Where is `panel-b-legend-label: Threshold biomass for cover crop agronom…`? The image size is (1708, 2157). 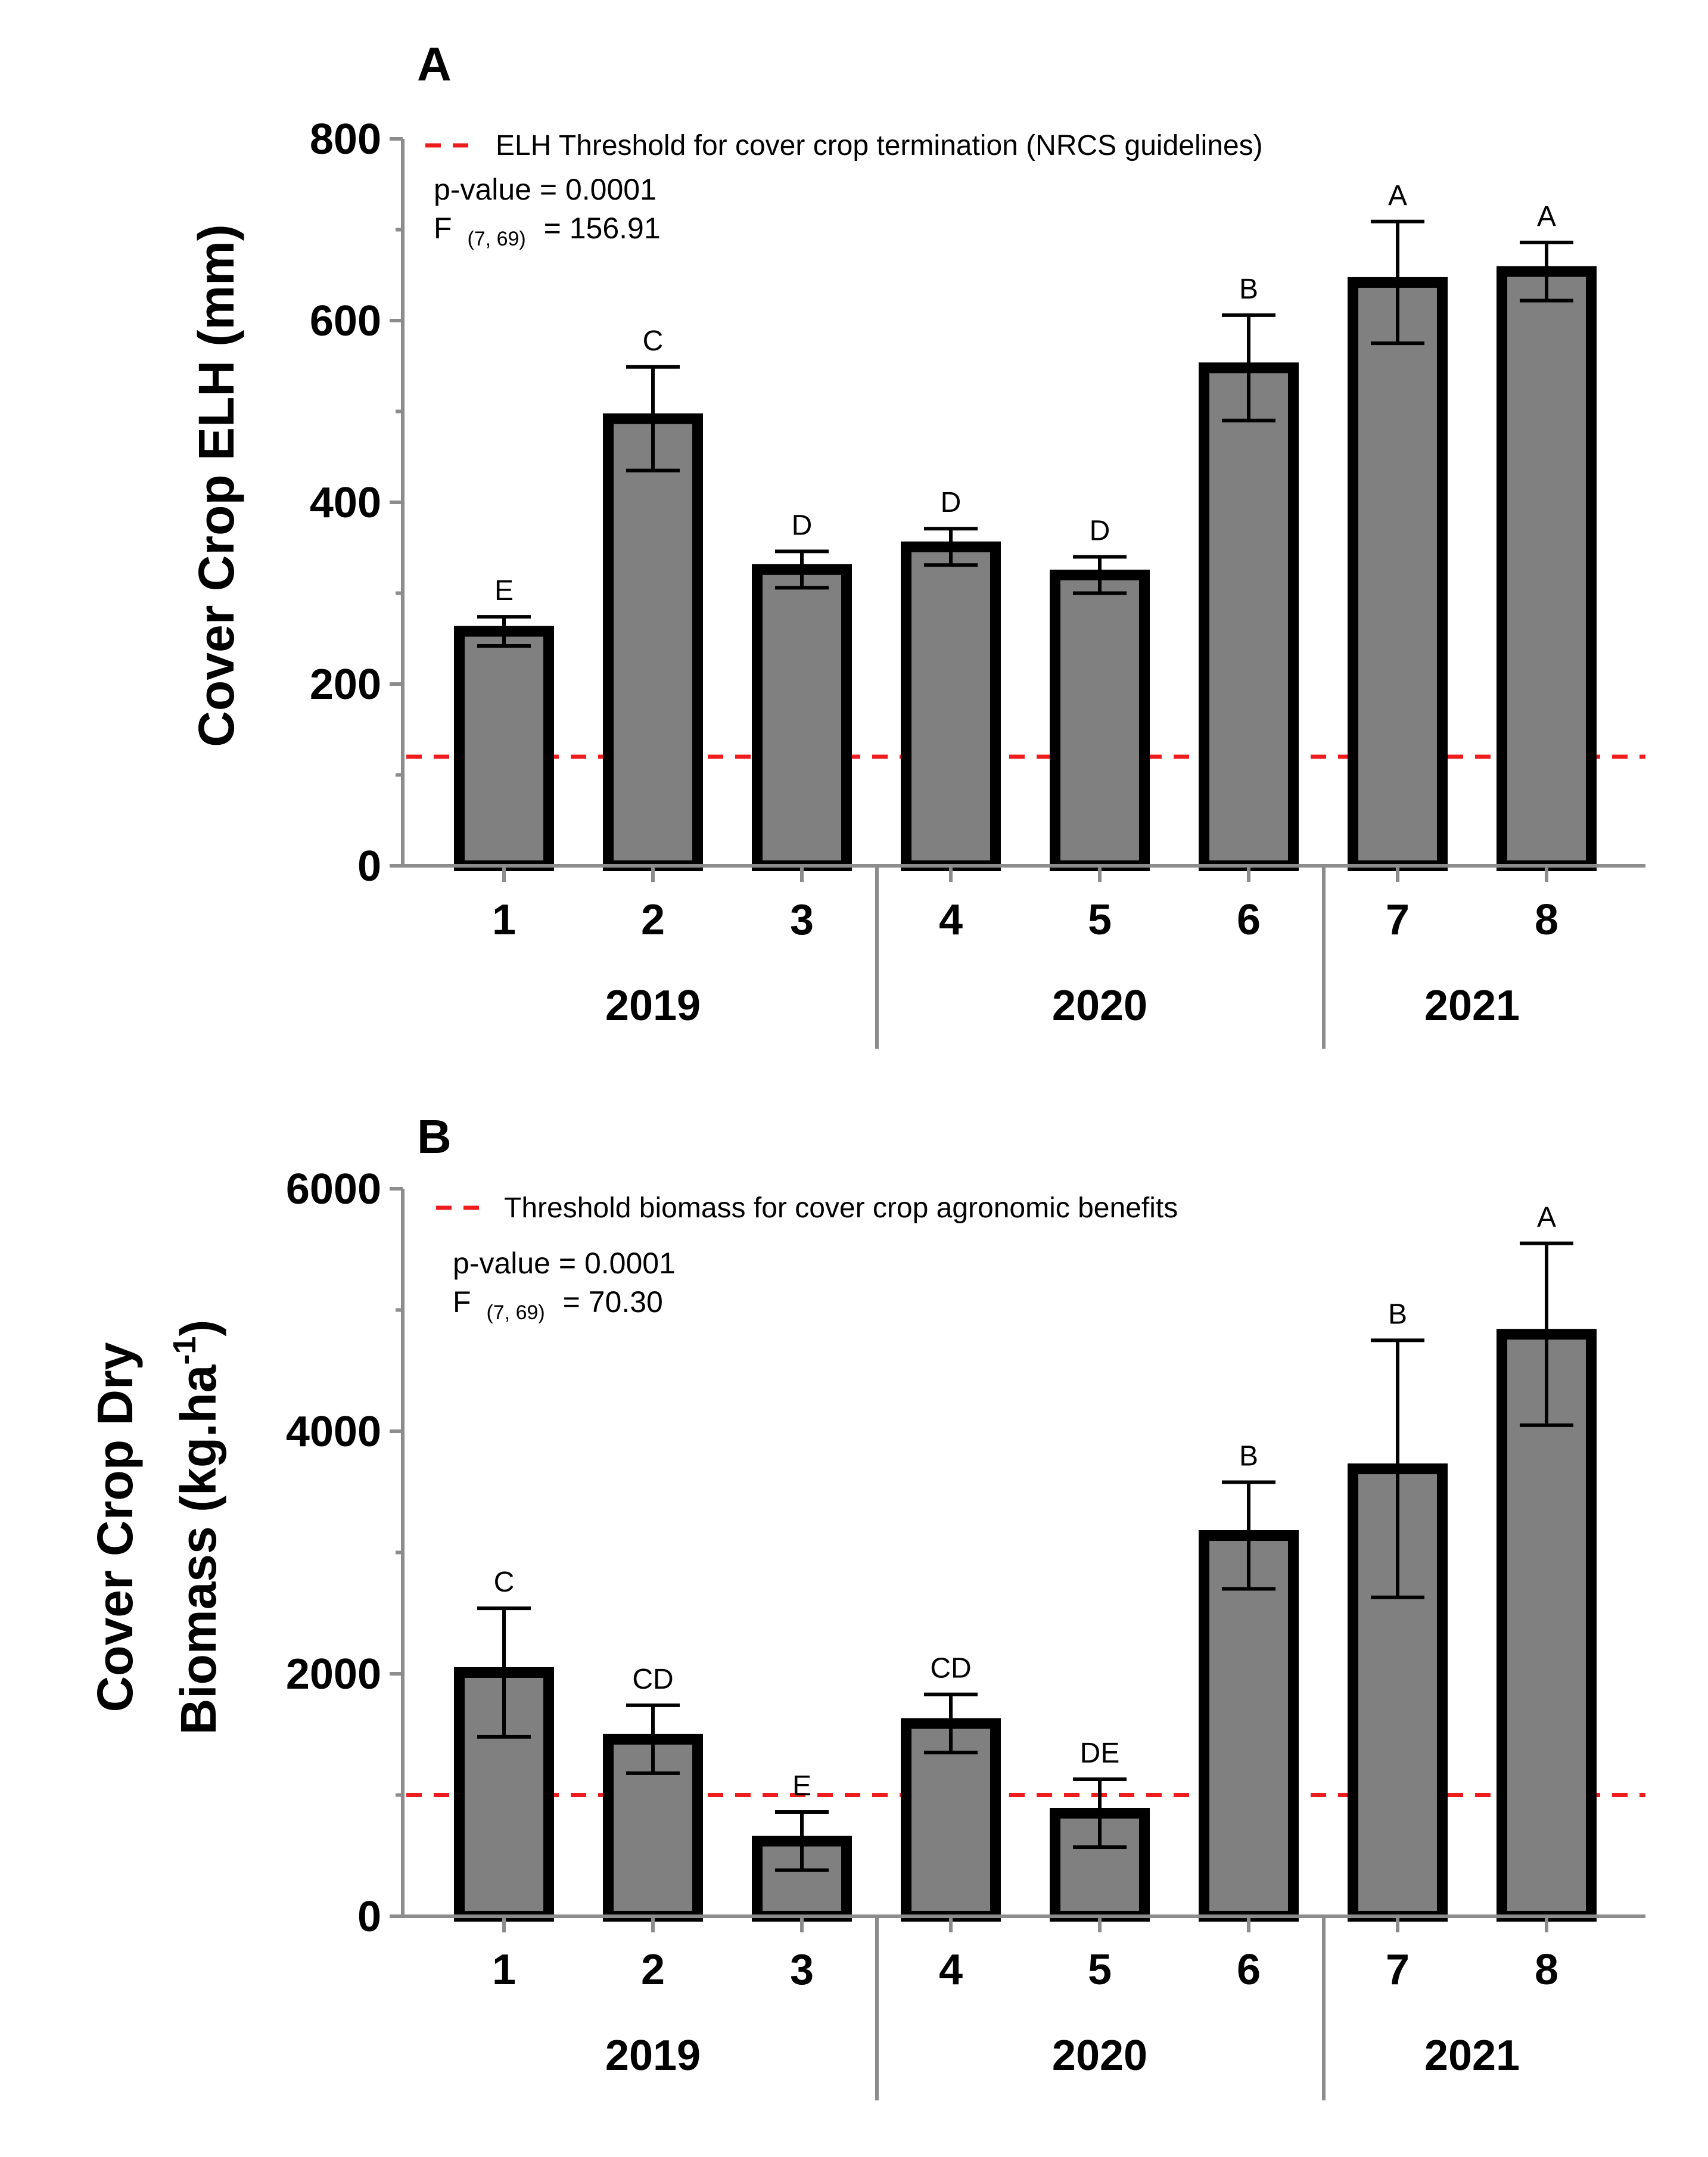 panel-b-legend-label: Threshold biomass for cover crop agronom… is located at coordinates (841, 1208).